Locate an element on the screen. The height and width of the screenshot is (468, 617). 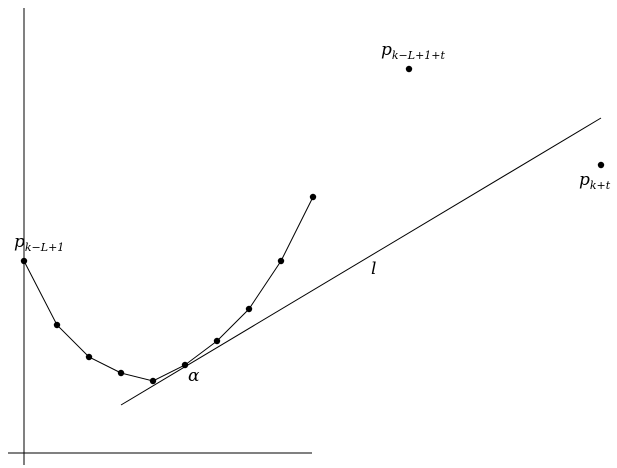
label-line-l: l is located at coordinates (373, 269).